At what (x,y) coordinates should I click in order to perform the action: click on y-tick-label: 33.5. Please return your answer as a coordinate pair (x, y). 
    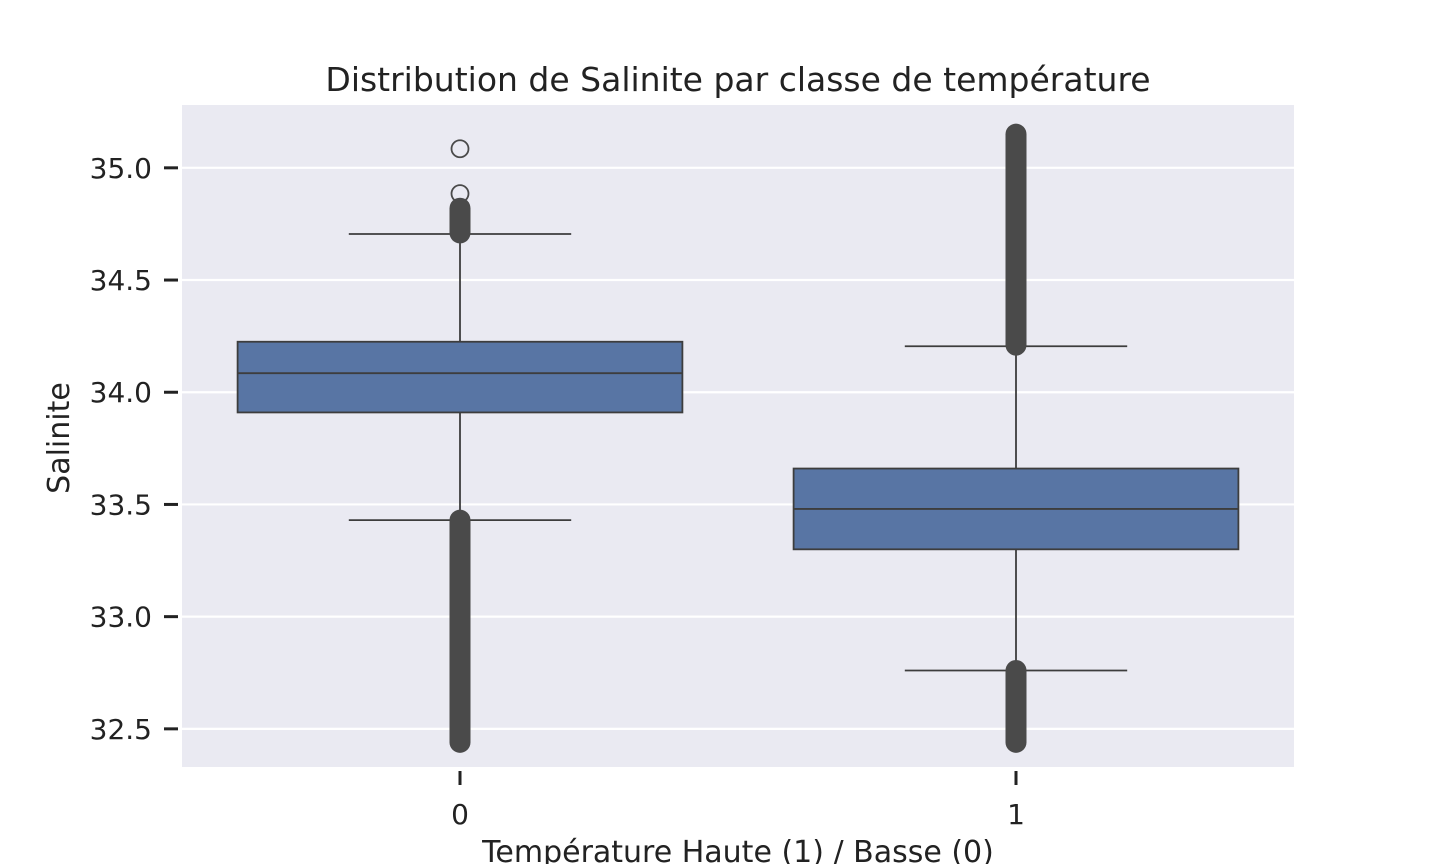
    Looking at the image, I should click on (121, 504).